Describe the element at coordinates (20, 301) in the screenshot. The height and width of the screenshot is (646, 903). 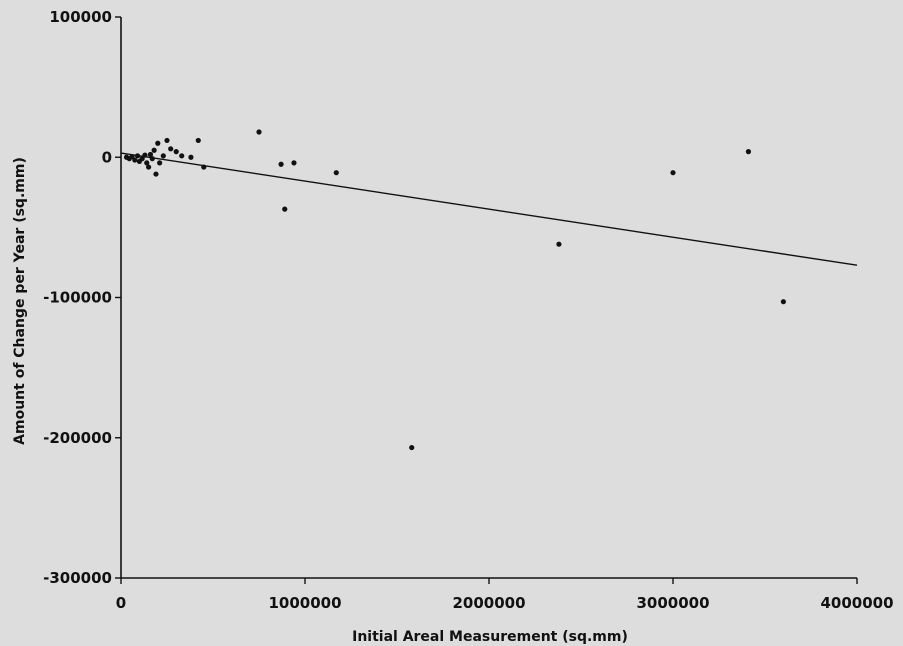
I see `y-axis-title: Amount of Change per Year (sq.mm)` at that location.